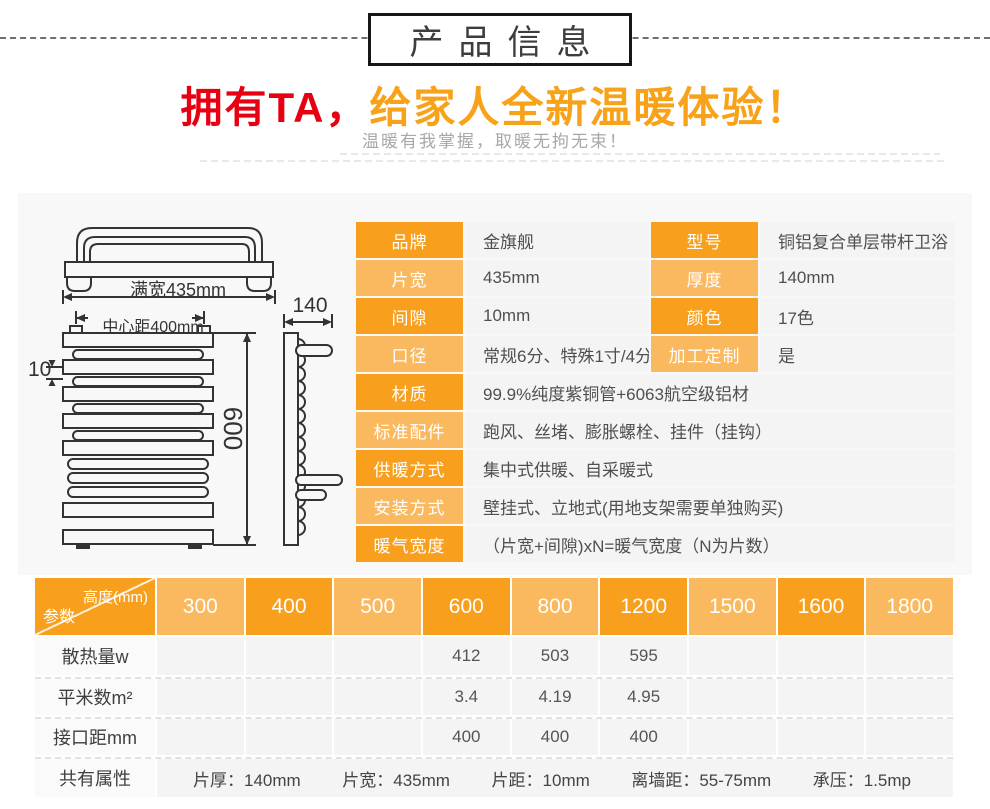 The image size is (990, 809). I want to click on corner-label-height: 高度(mm), so click(115, 597).